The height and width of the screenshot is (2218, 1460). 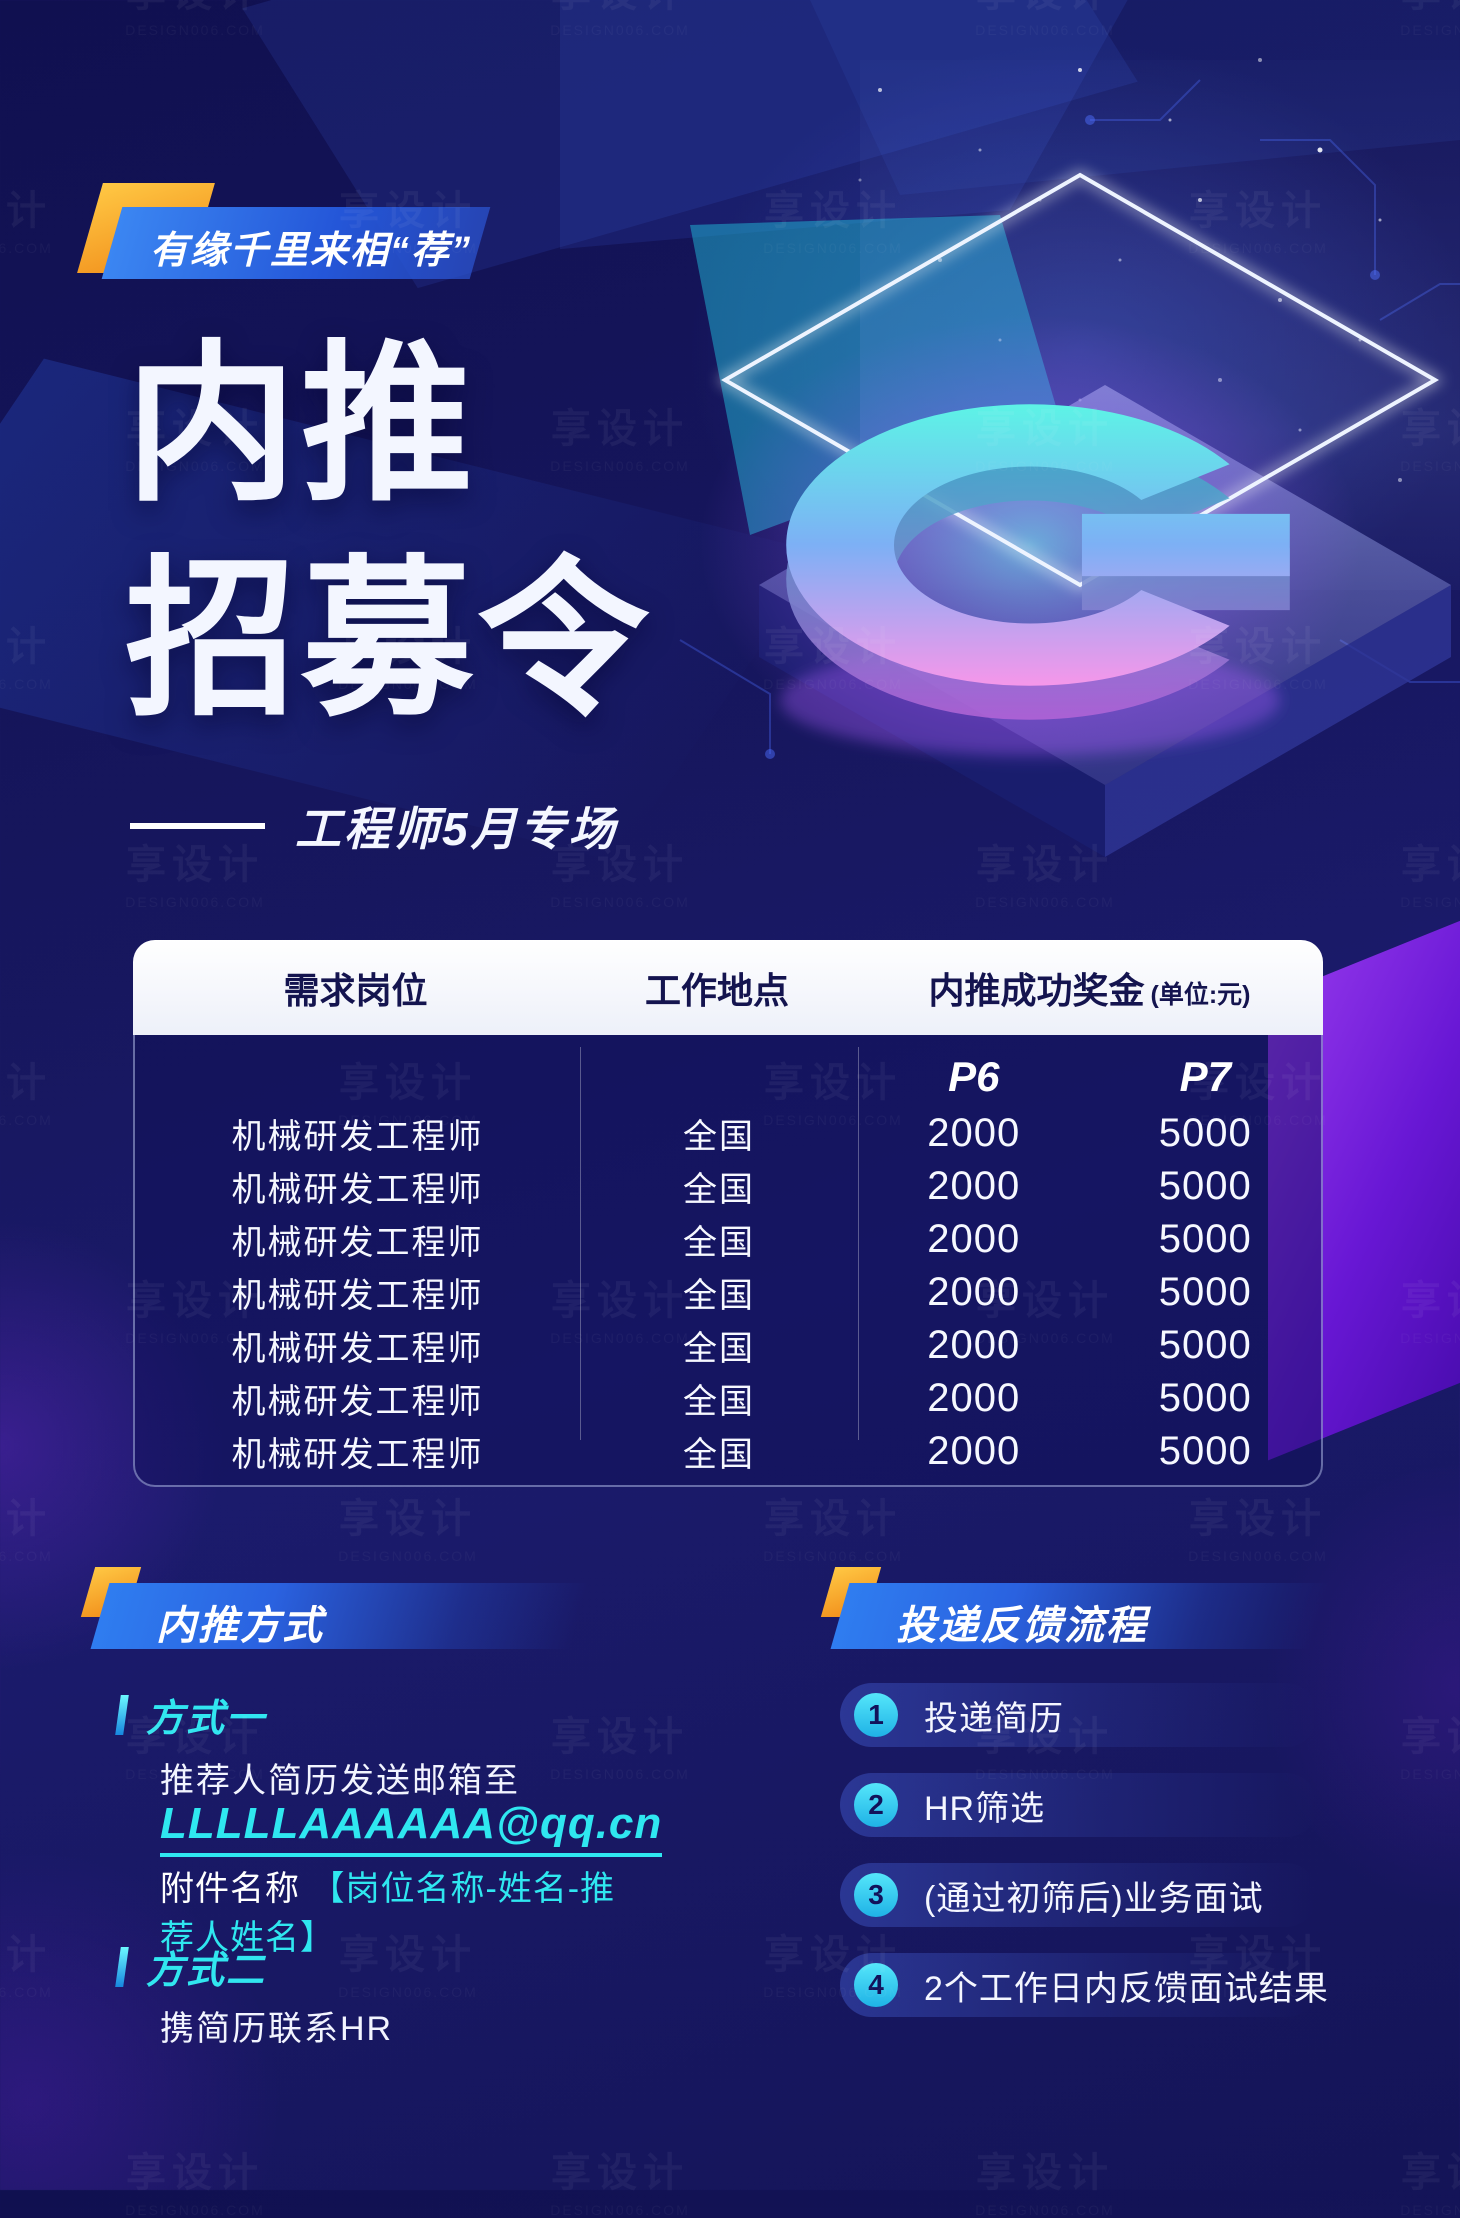 What do you see at coordinates (355, 990) in the screenshot?
I see `header-position: 需求岗位` at bounding box center [355, 990].